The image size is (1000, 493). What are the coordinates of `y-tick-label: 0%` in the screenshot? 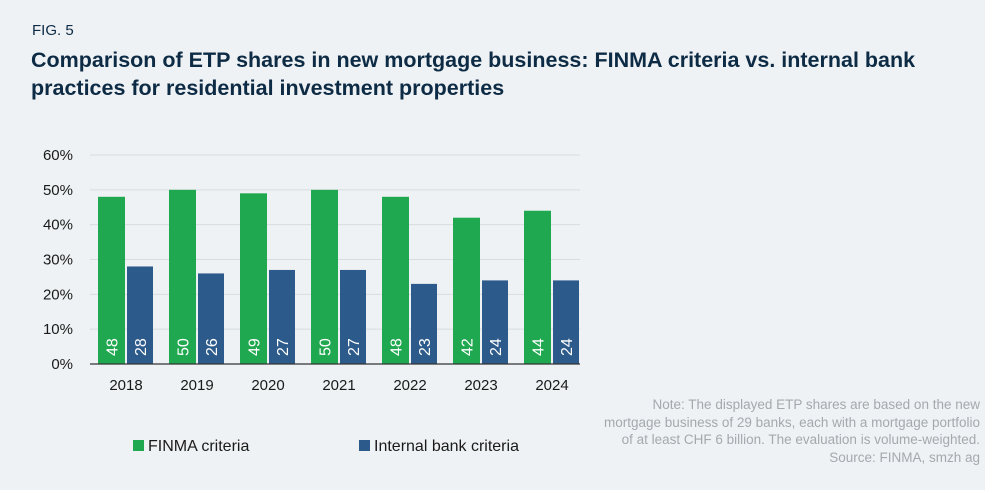 It's located at (62, 364).